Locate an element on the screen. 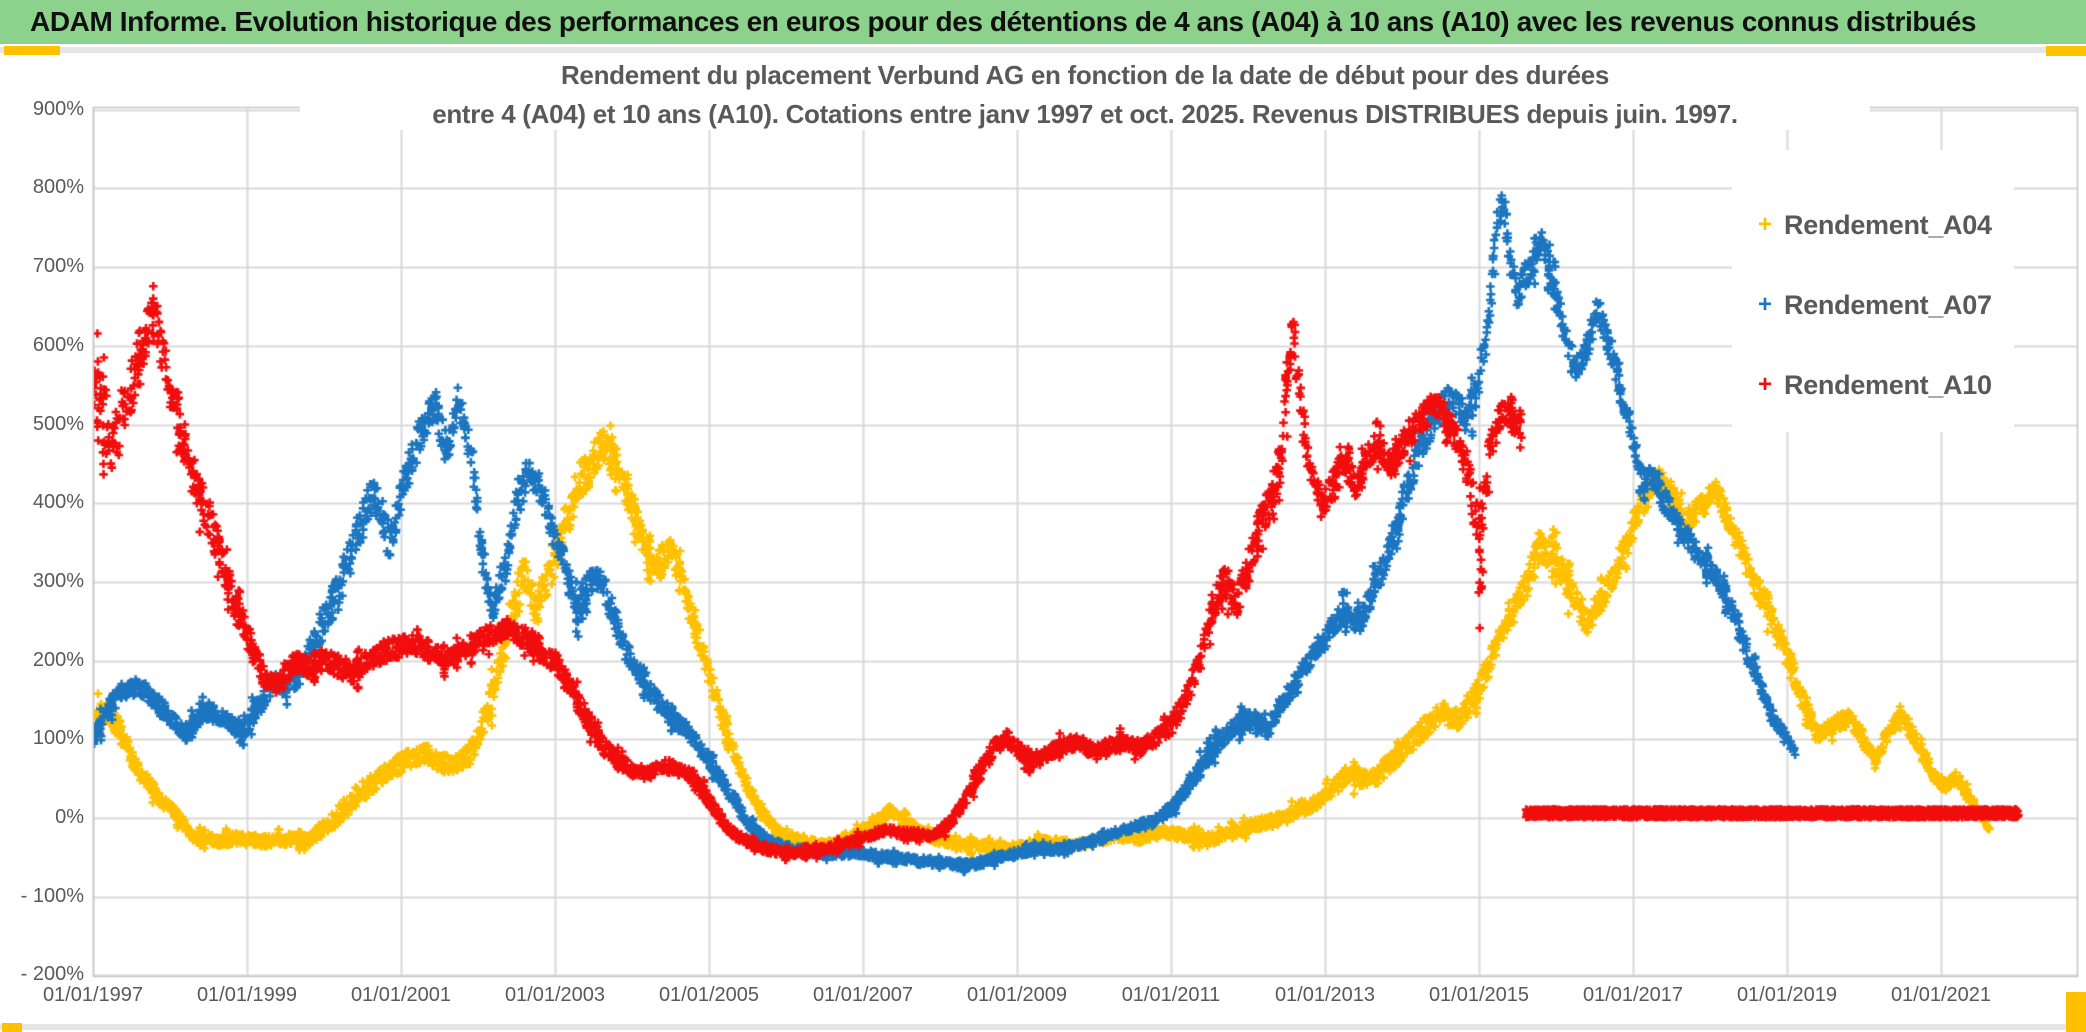  x-tick-label: 01/01/2001 is located at coordinates (401, 995).